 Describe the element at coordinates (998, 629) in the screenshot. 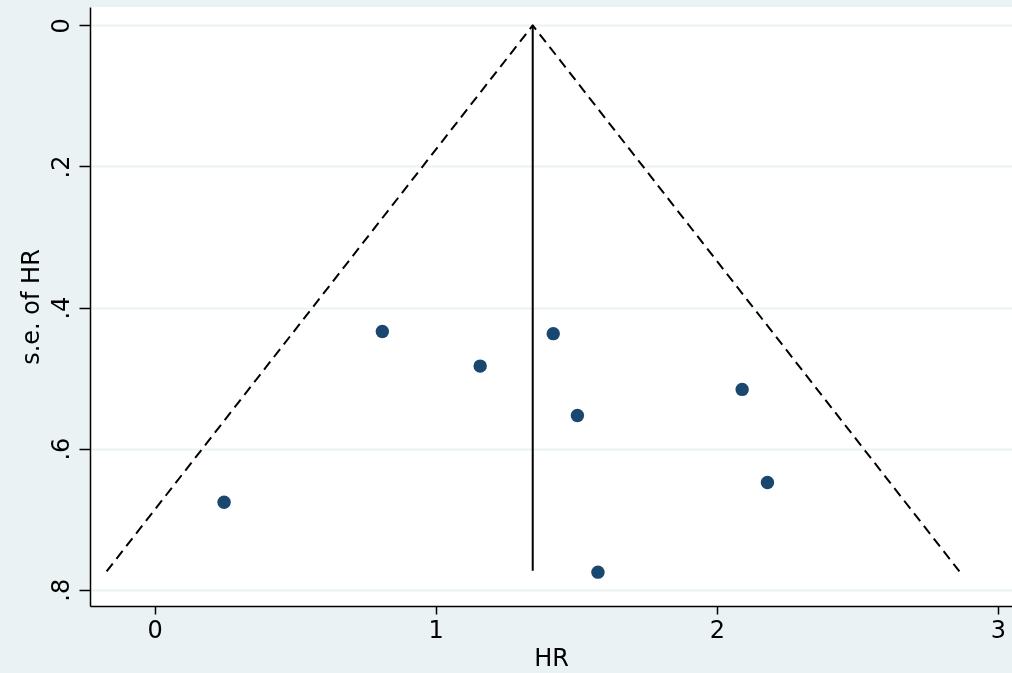

I see `x-tick-label: 3` at that location.